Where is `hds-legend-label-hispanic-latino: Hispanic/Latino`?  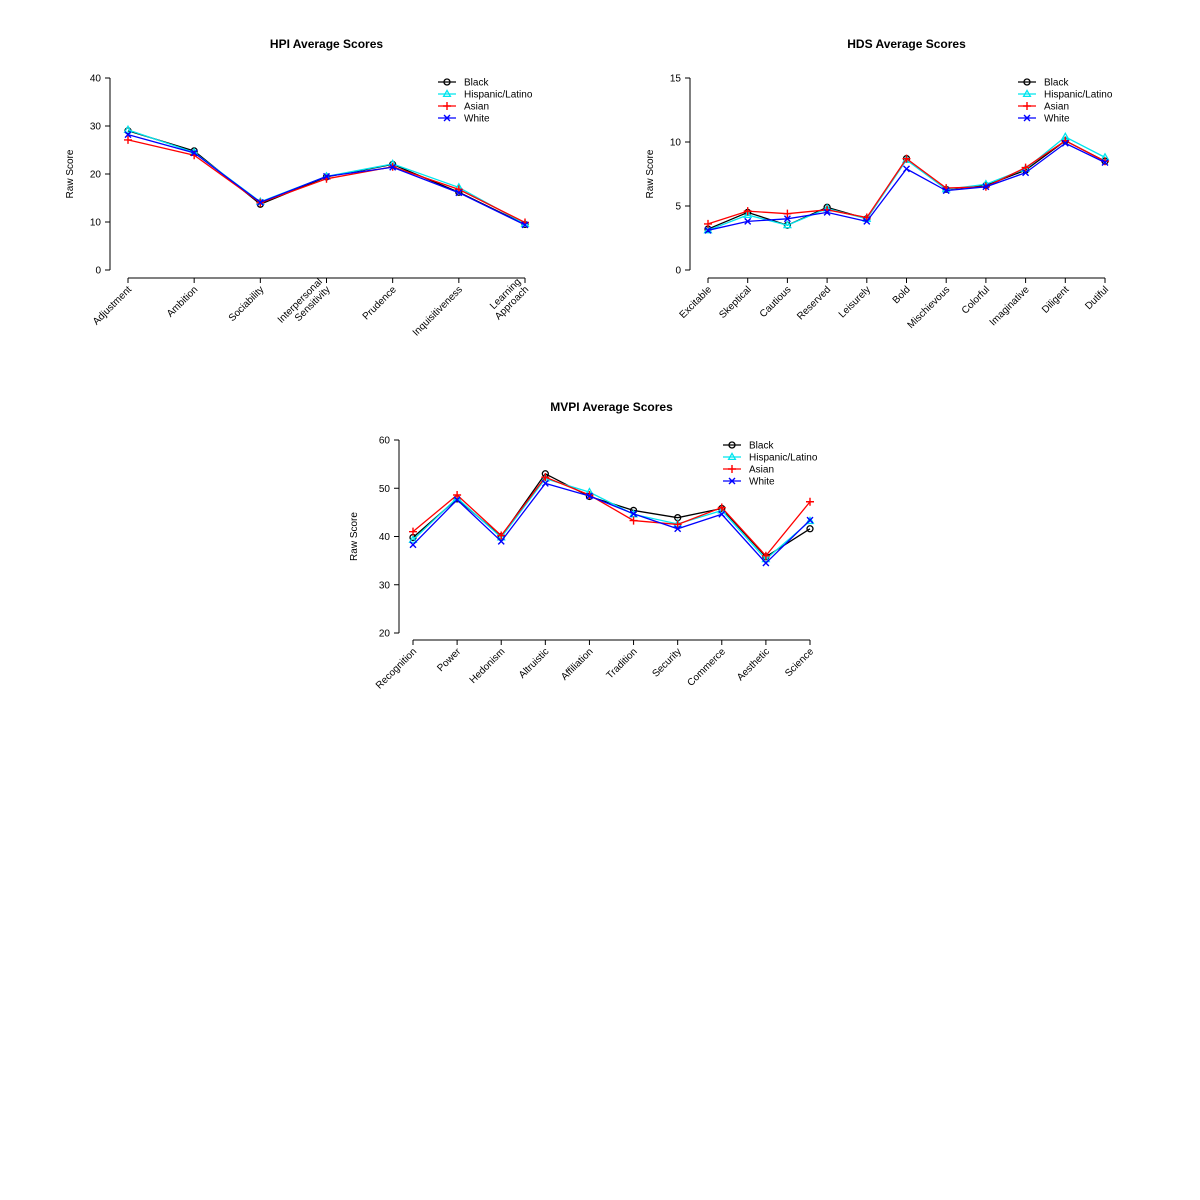 hds-legend-label-hispanic-latino: Hispanic/Latino is located at coordinates (1078, 95).